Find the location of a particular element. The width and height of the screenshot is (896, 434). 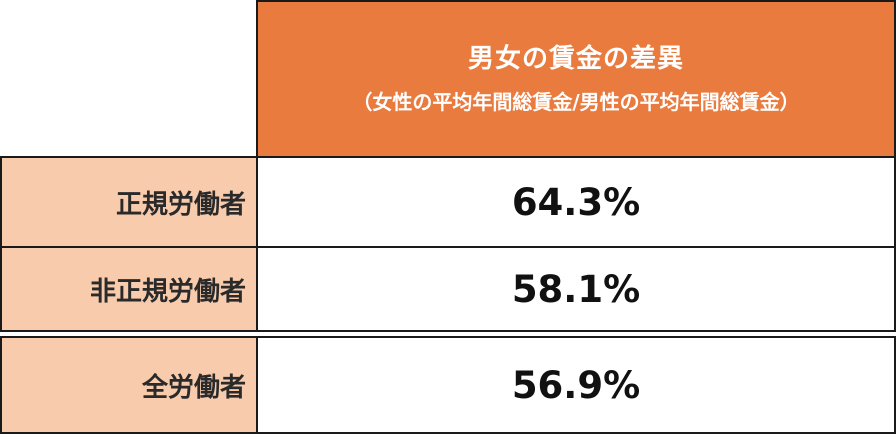

row-label-all: 全労働者 is located at coordinates (129, 385).